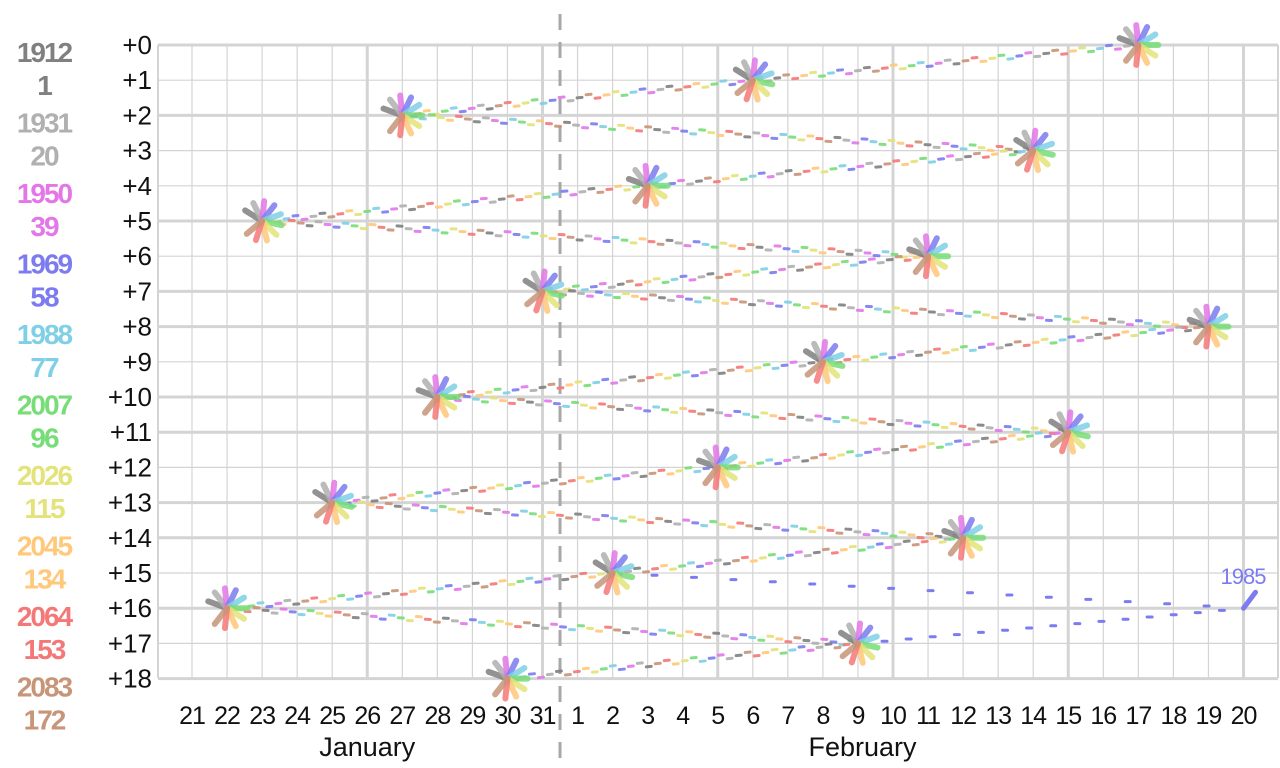 Image resolution: width=1280 pixels, height=768 pixels. What do you see at coordinates (137, 256) in the screenshot?
I see `y-tick-label: +6` at bounding box center [137, 256].